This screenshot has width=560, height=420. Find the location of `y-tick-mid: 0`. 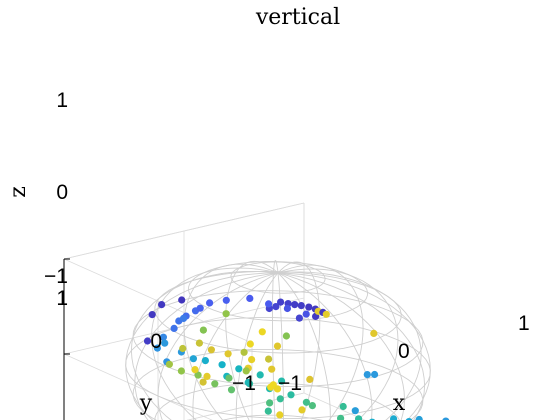

y-tick-mid: 0 is located at coordinates (156, 341).